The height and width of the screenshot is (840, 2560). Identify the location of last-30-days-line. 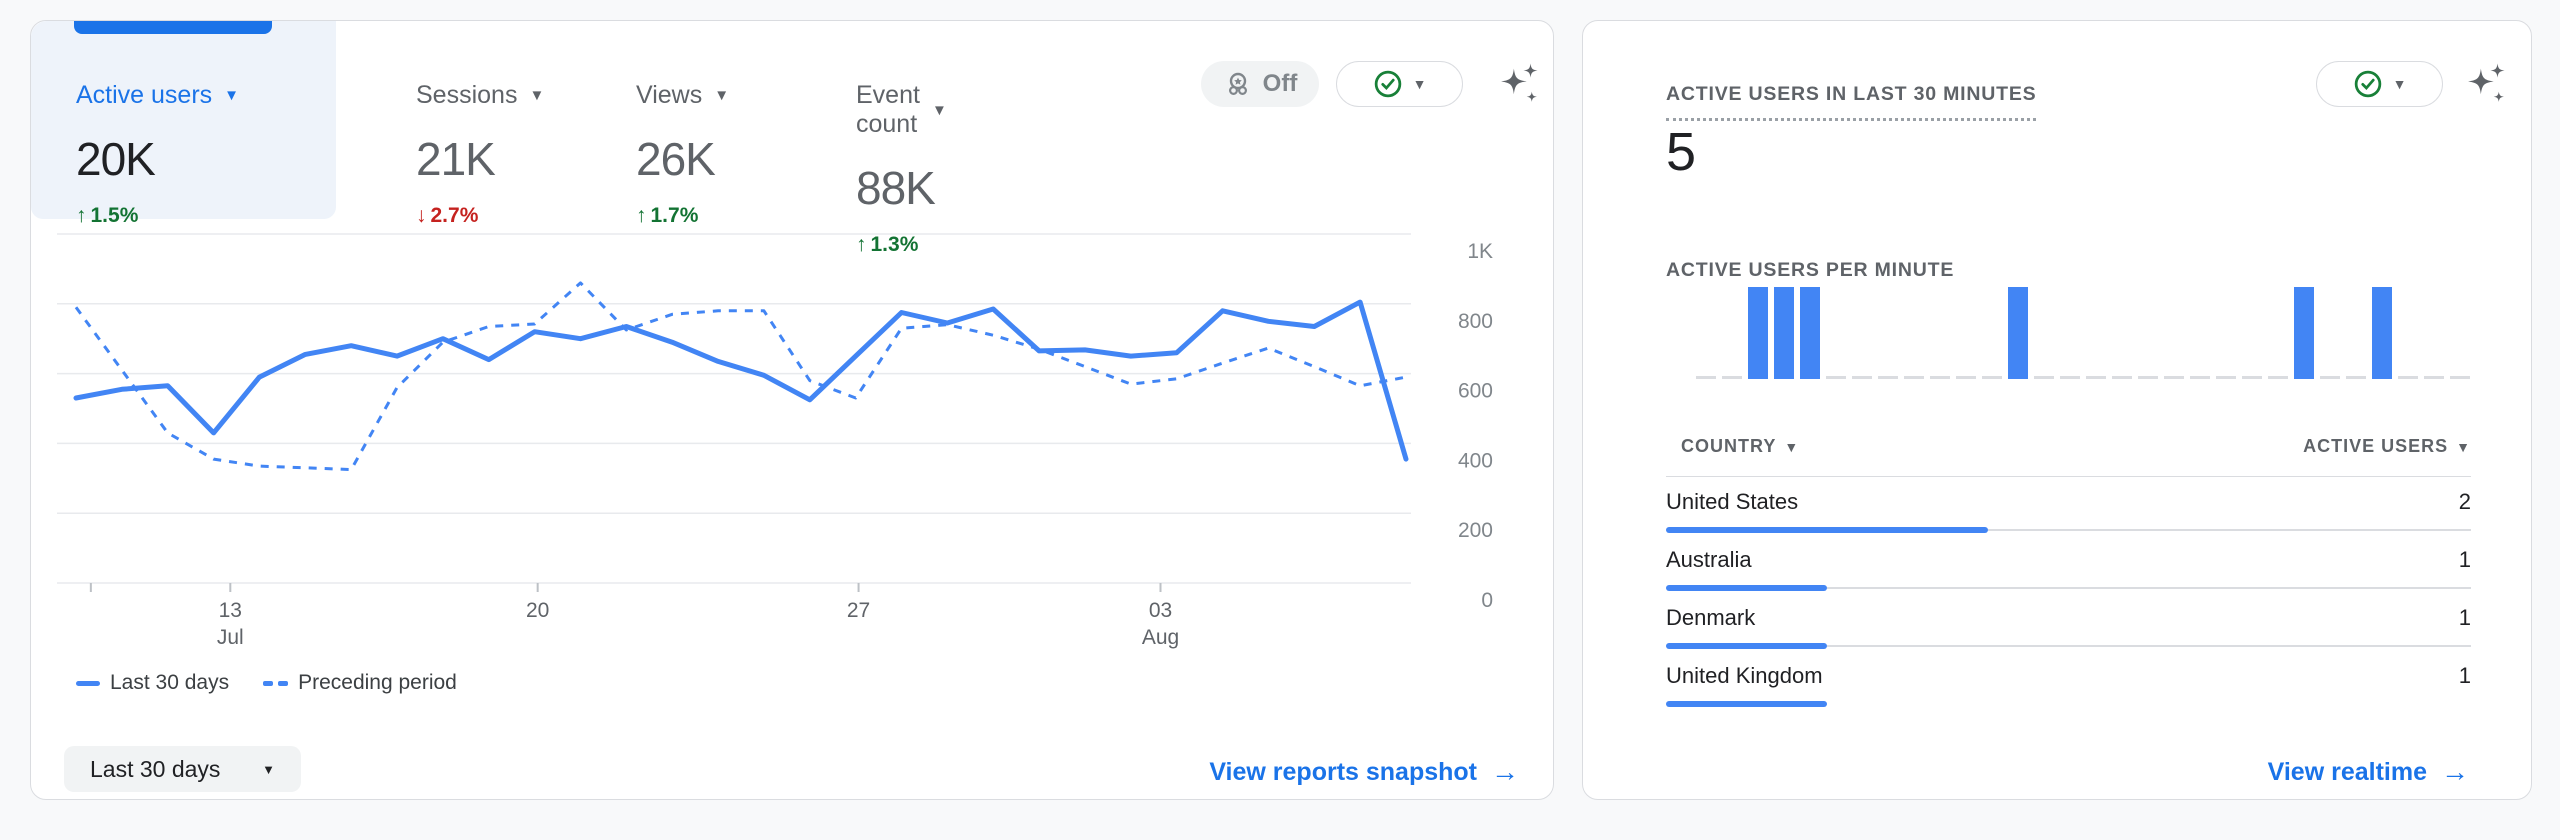
(741, 380).